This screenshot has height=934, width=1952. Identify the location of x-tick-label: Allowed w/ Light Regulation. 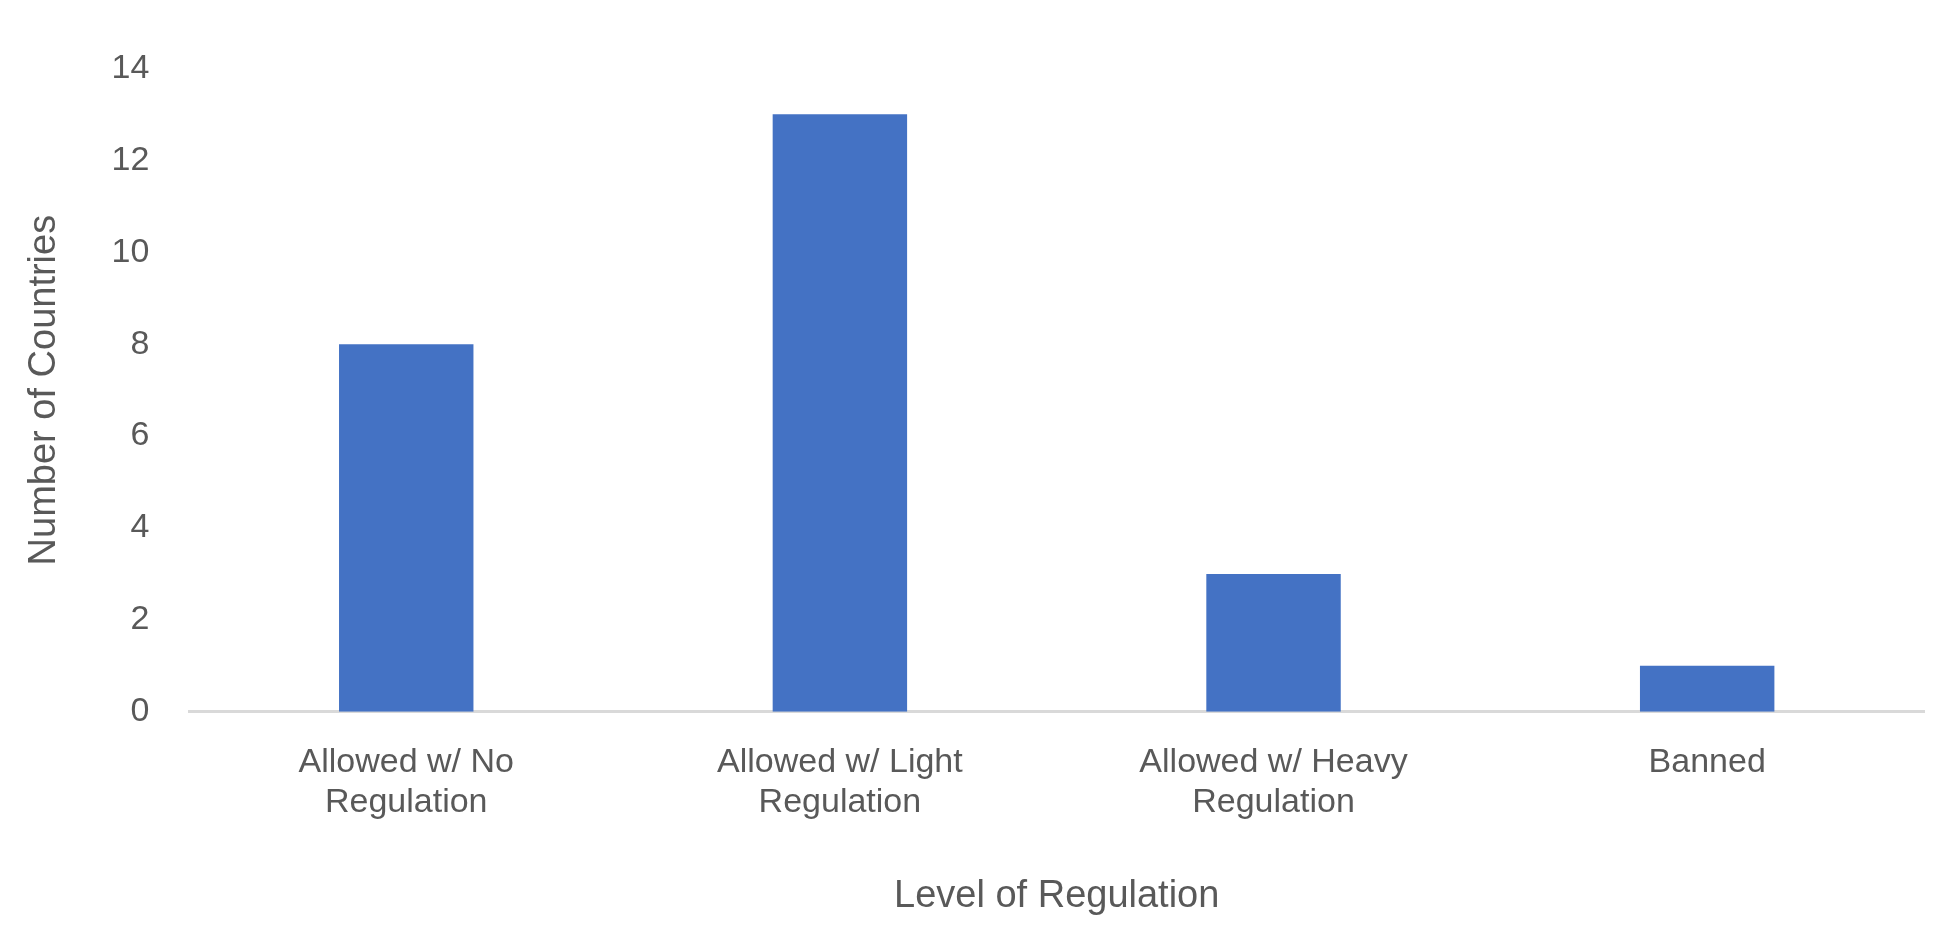
(840, 780).